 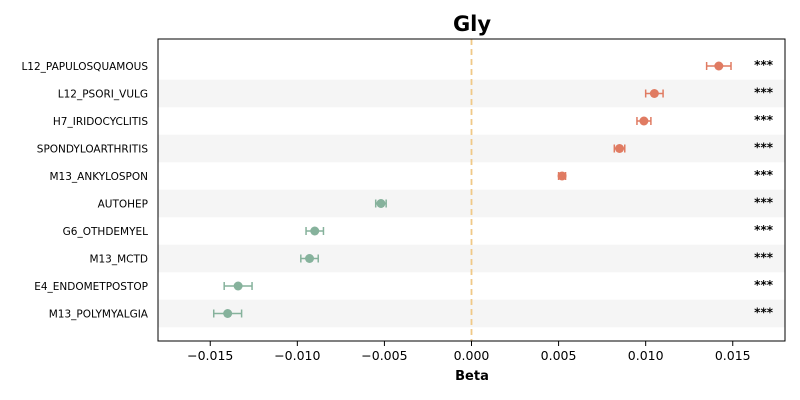 What do you see at coordinates (99, 315) in the screenshot?
I see `y-tick-label: M13_POLYMYALGIA` at bounding box center [99, 315].